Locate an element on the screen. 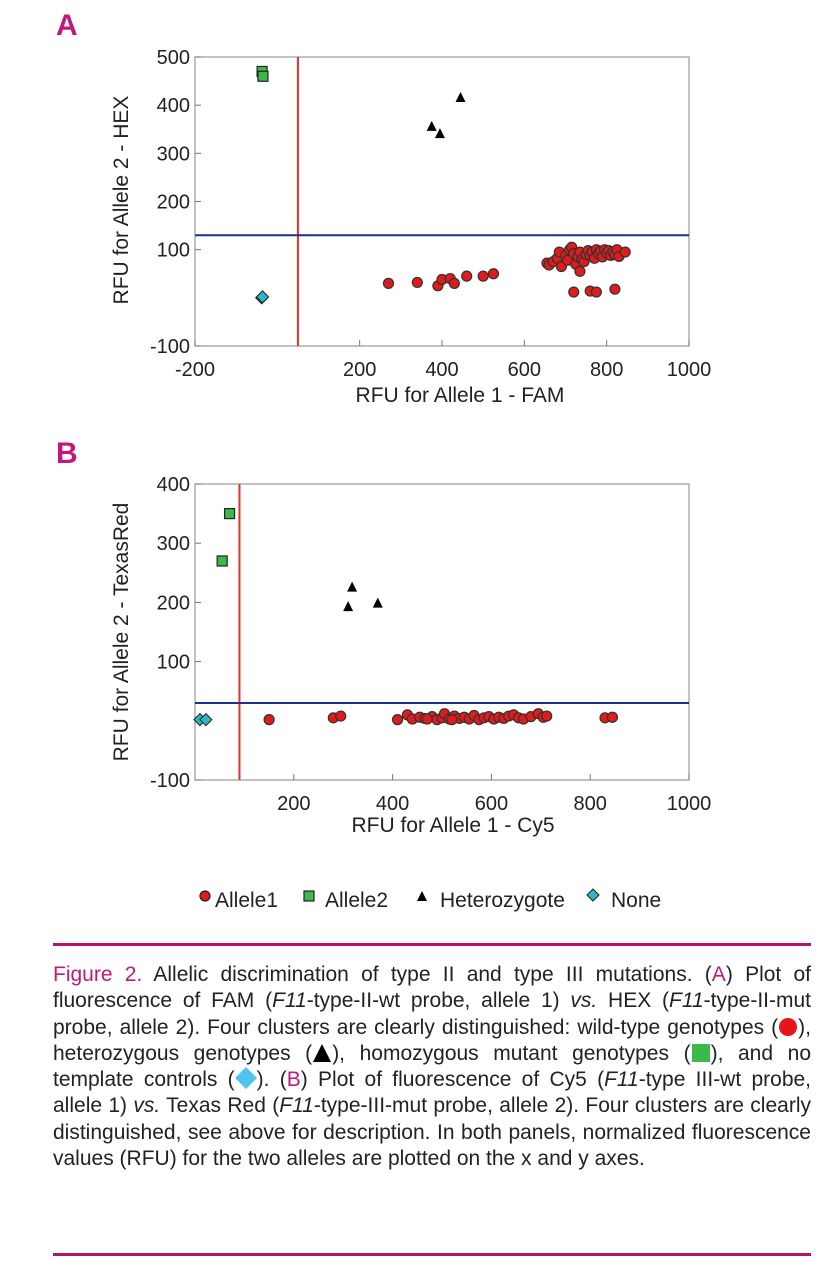  y-tick-label: 500 is located at coordinates (173, 58).